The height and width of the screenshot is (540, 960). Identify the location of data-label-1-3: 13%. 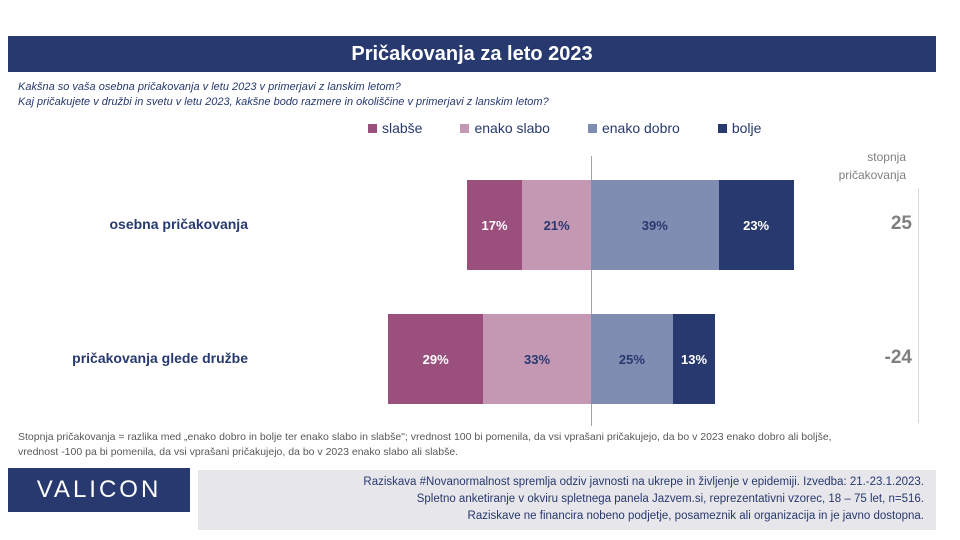
(694, 359).